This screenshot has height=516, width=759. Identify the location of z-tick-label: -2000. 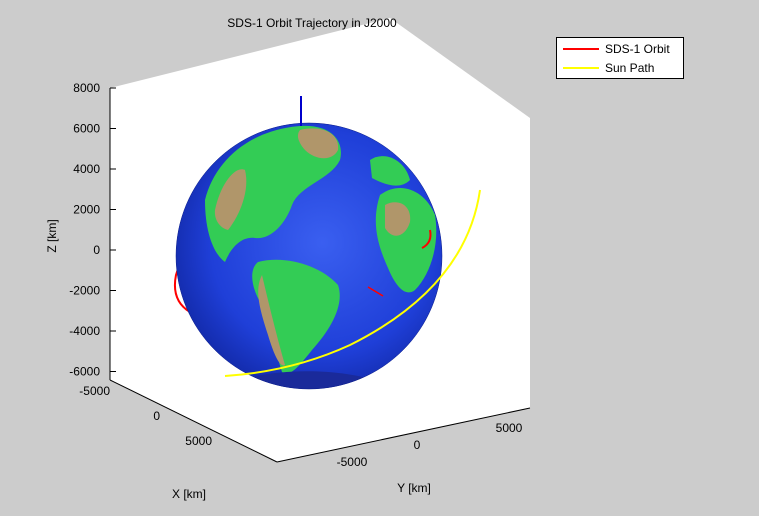
(84, 291).